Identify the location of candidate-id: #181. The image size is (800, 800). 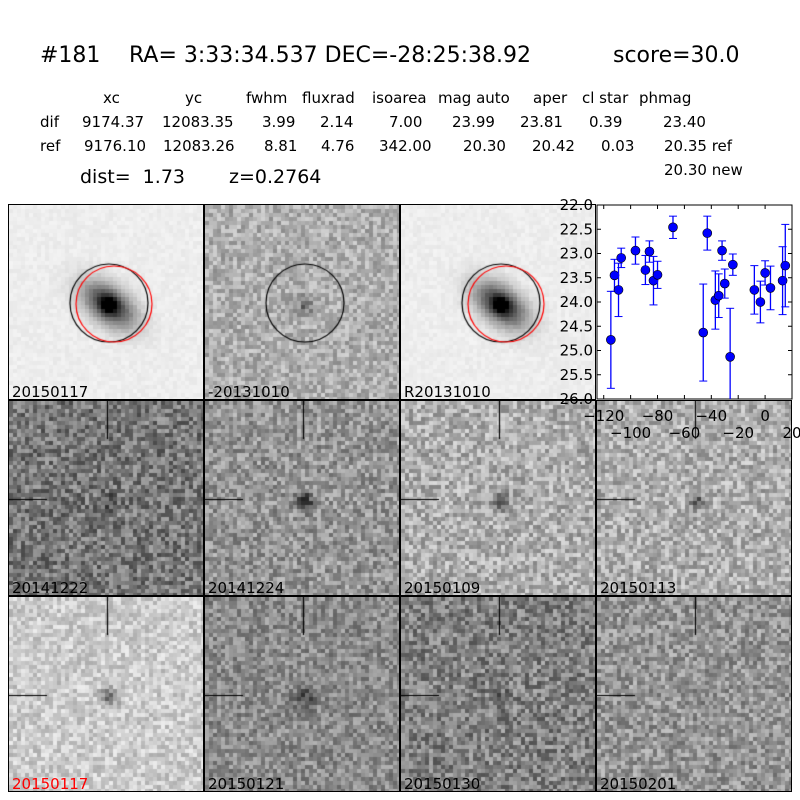
(70, 55).